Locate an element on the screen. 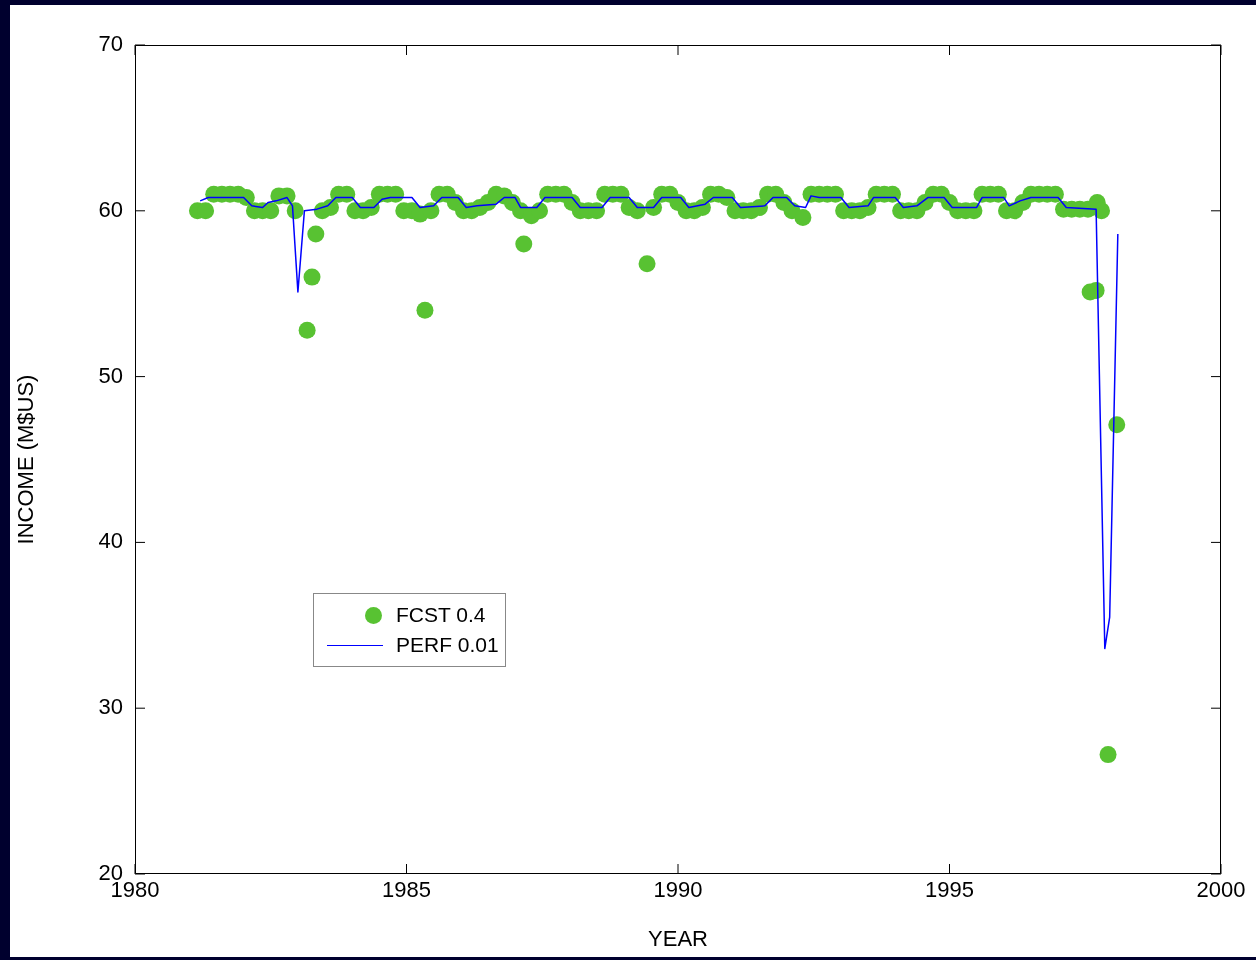 This screenshot has height=960, width=1256. y-tick-label: 40 is located at coordinates (110, 541).